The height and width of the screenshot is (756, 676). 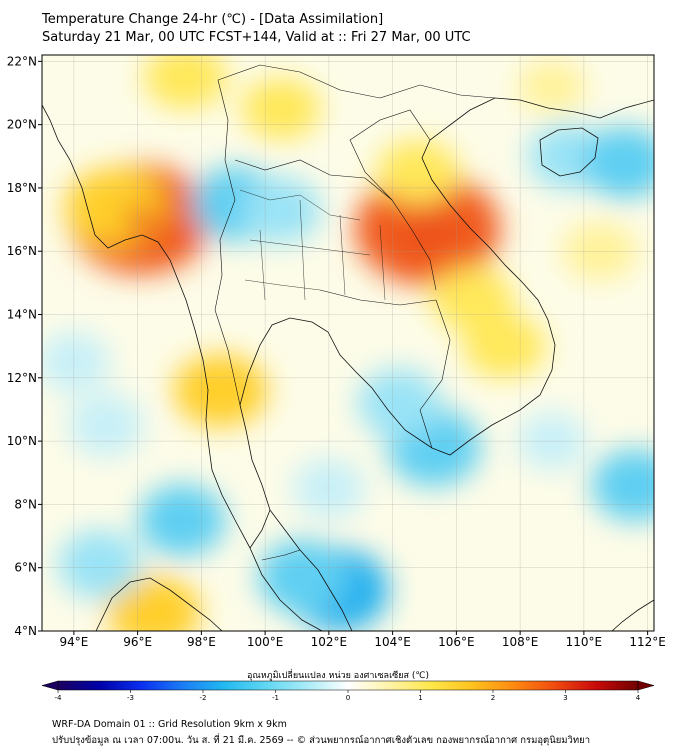 What do you see at coordinates (632, 615) in the screenshot?
I see `coastline-borneo` at bounding box center [632, 615].